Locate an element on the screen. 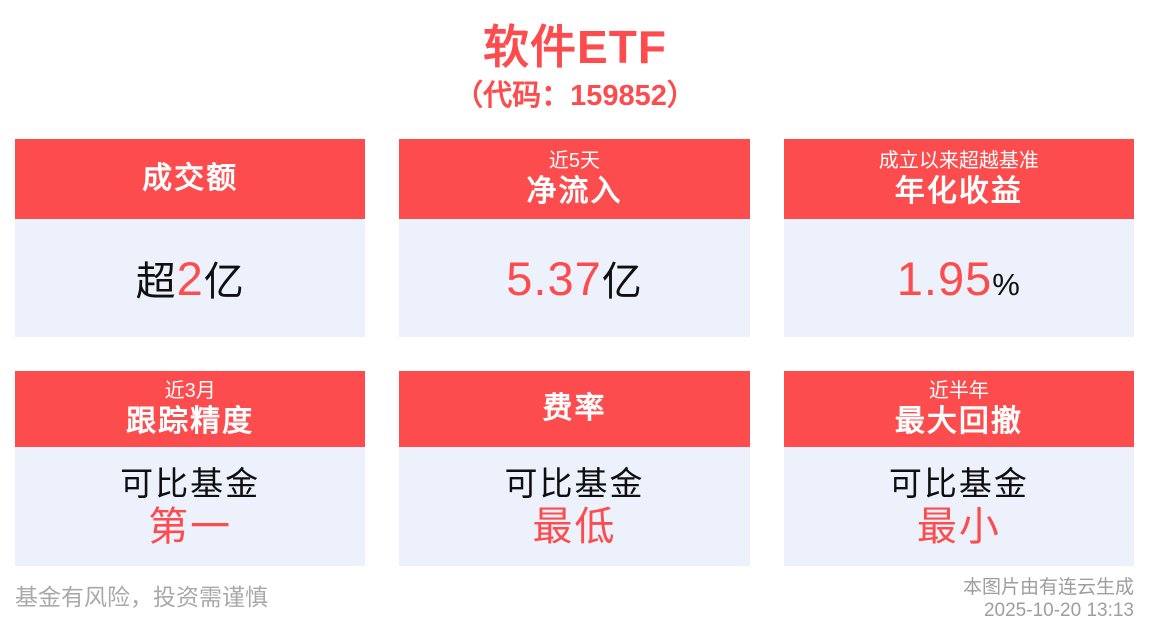 This screenshot has height=632, width=1150. card-tracking-precision-body: 可比基金 第一 is located at coordinates (190, 506).